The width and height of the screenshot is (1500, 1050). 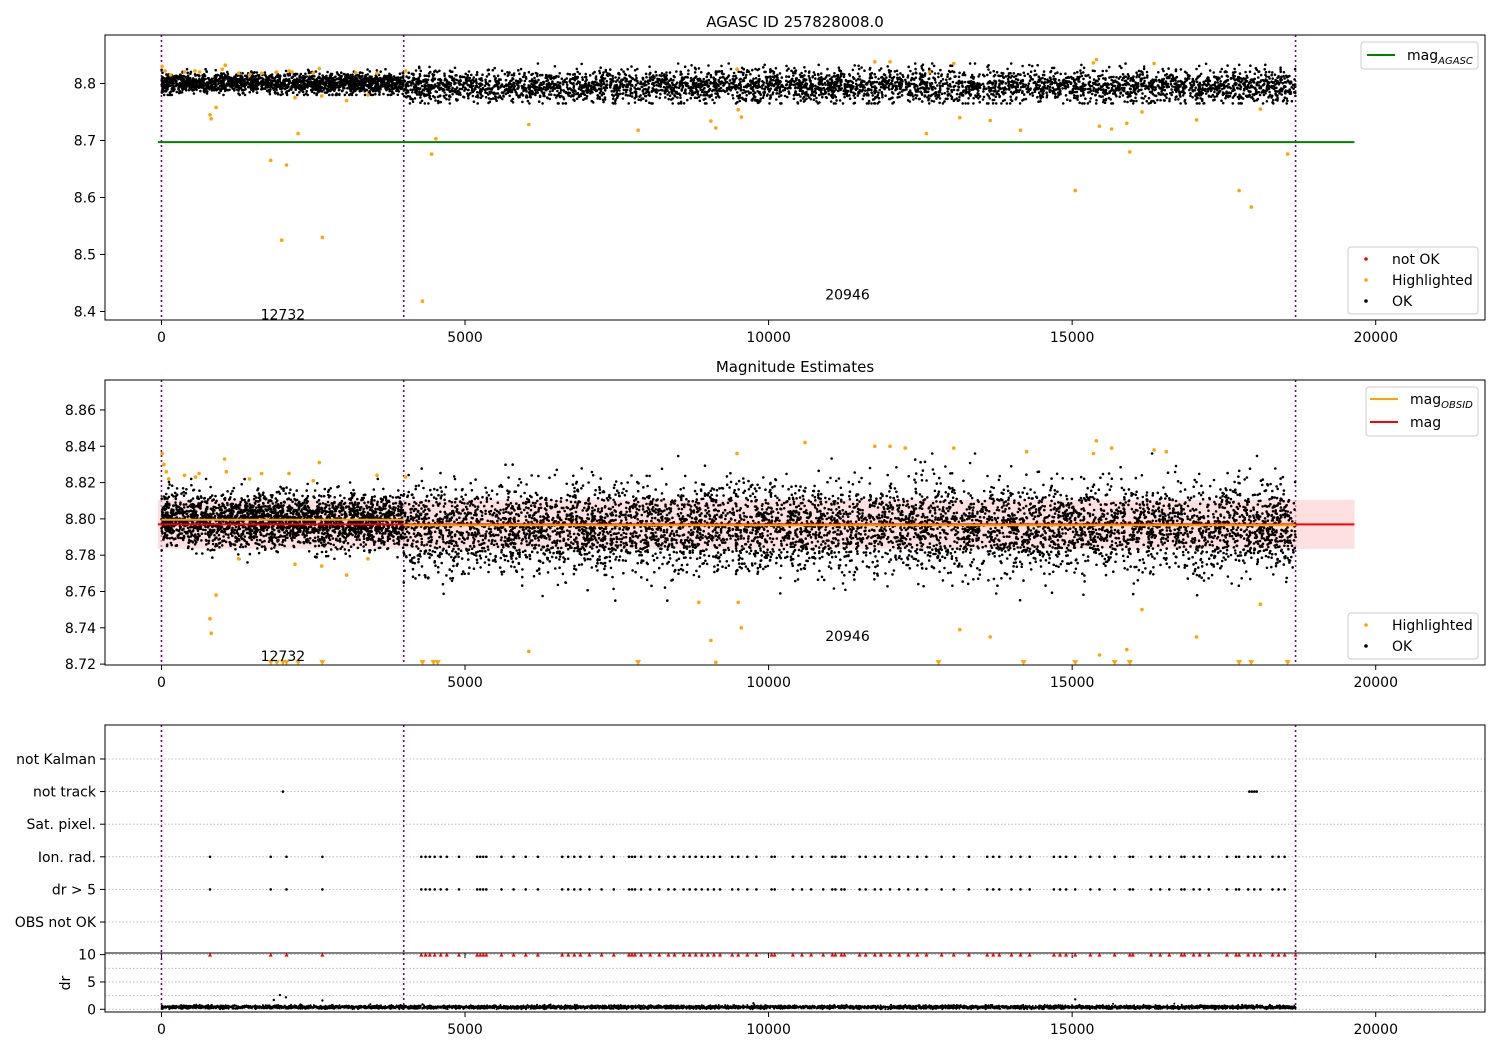 What do you see at coordinates (422, 1004) in the screenshot?
I see `dr-point` at bounding box center [422, 1004].